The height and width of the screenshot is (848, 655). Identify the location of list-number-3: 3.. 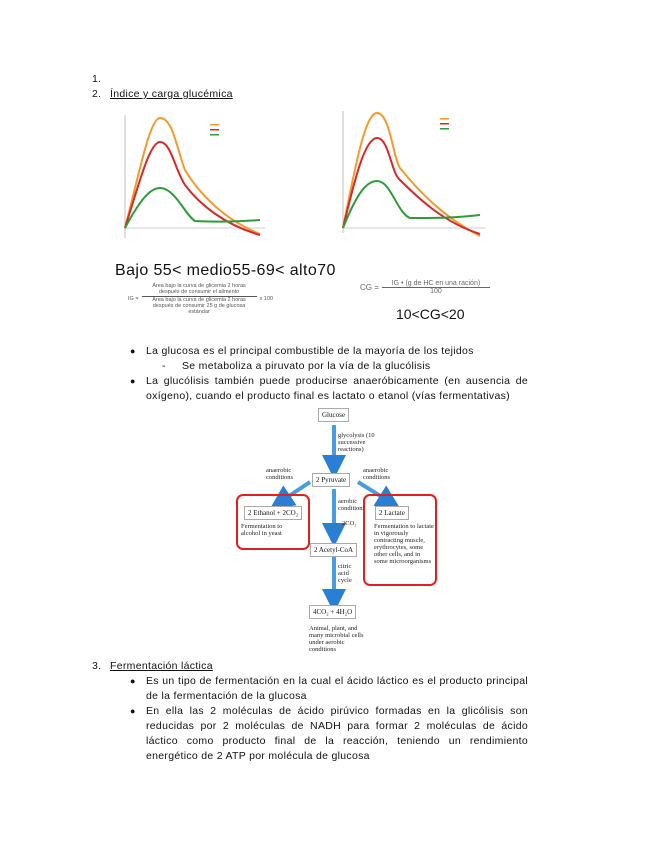
(97, 666).